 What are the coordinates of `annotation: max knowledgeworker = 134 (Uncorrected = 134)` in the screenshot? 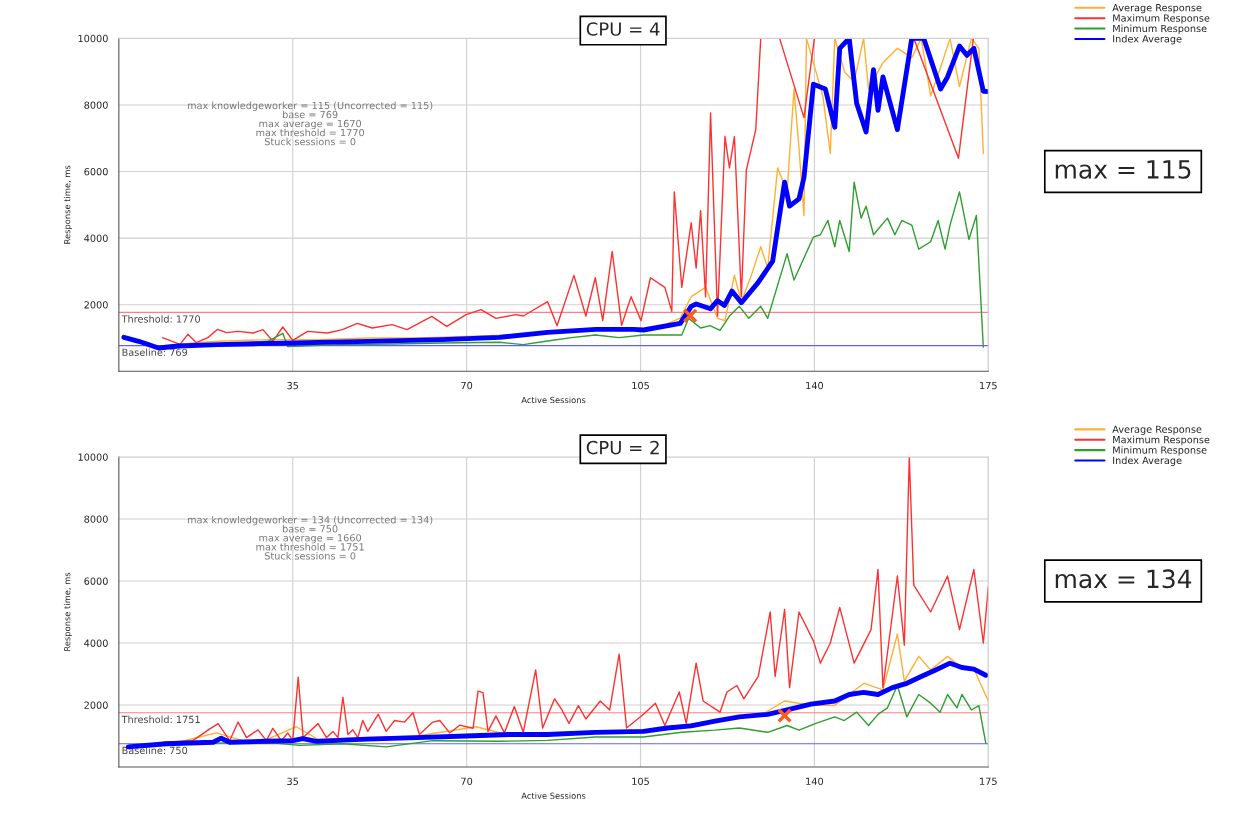 It's located at (310, 520).